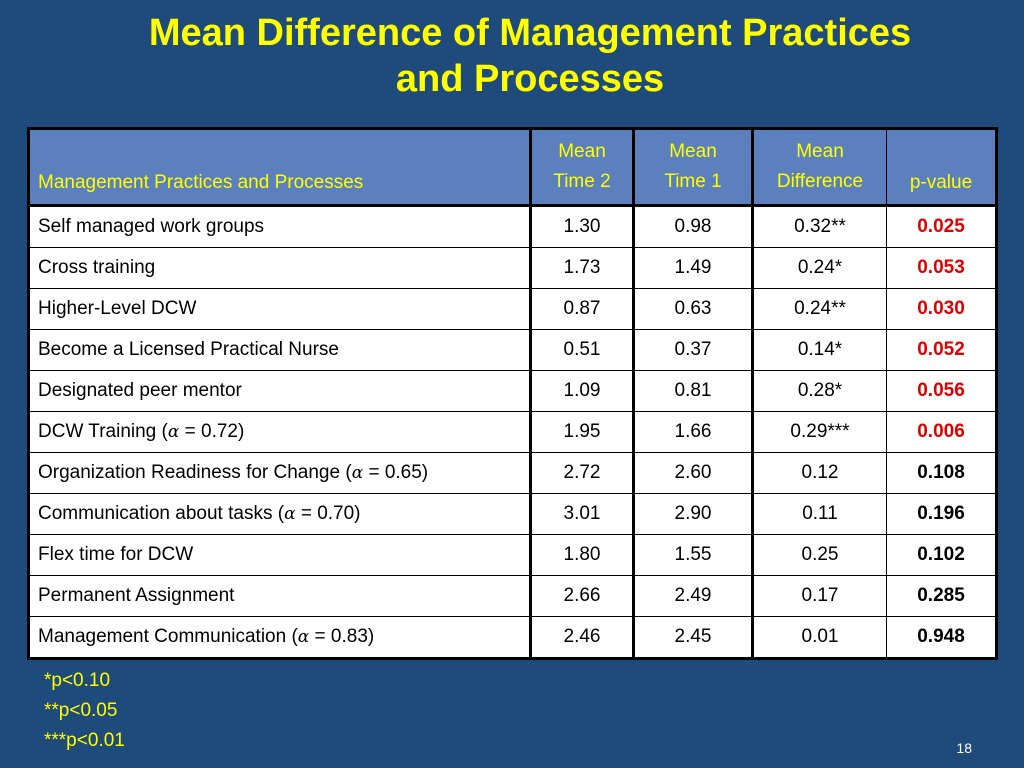 The height and width of the screenshot is (768, 1024). Describe the element at coordinates (819, 268) in the screenshot. I see `cell-mean-difference: 0.24*` at that location.